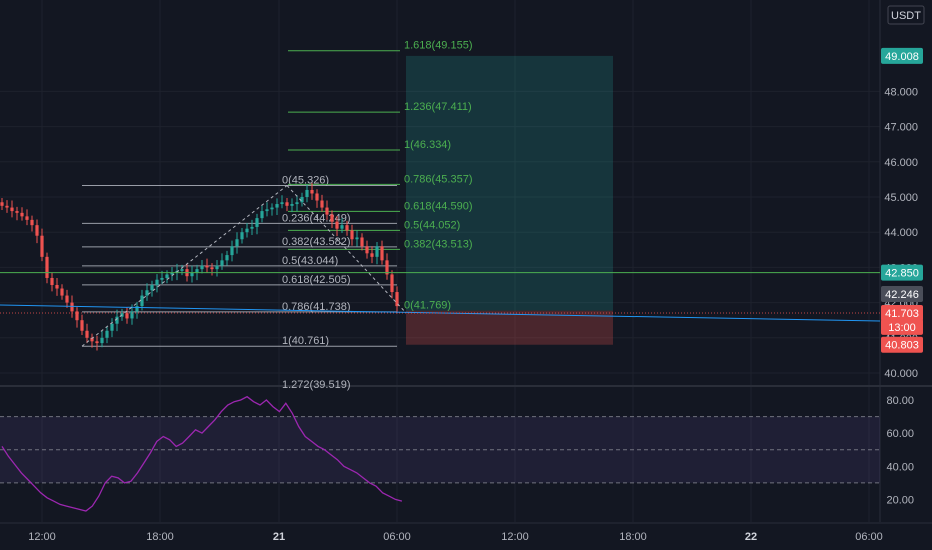  What do you see at coordinates (901, 233) in the screenshot?
I see `price-tick-label: 44.000` at bounding box center [901, 233].